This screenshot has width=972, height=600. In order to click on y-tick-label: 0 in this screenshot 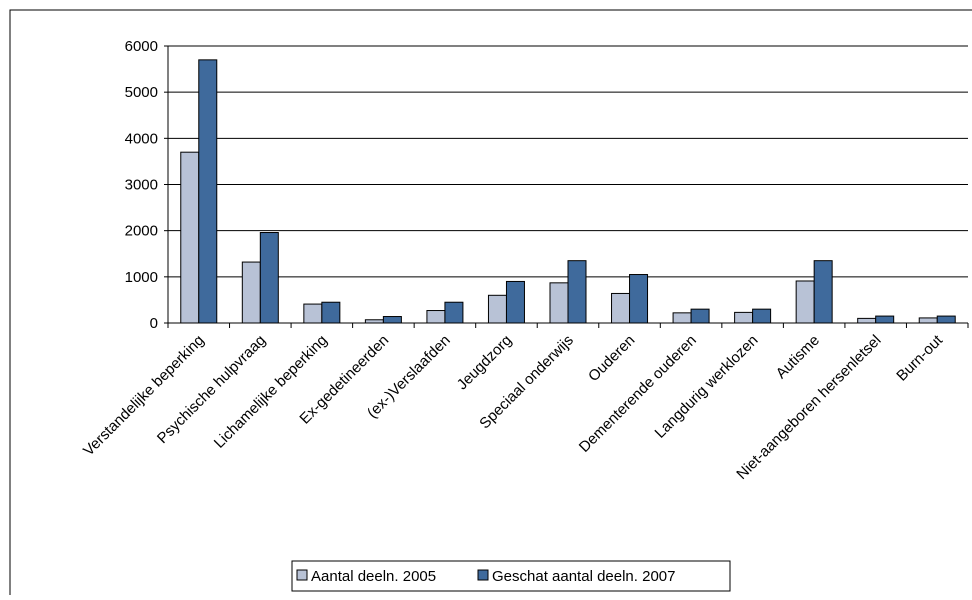, I will do `click(154, 323)`.